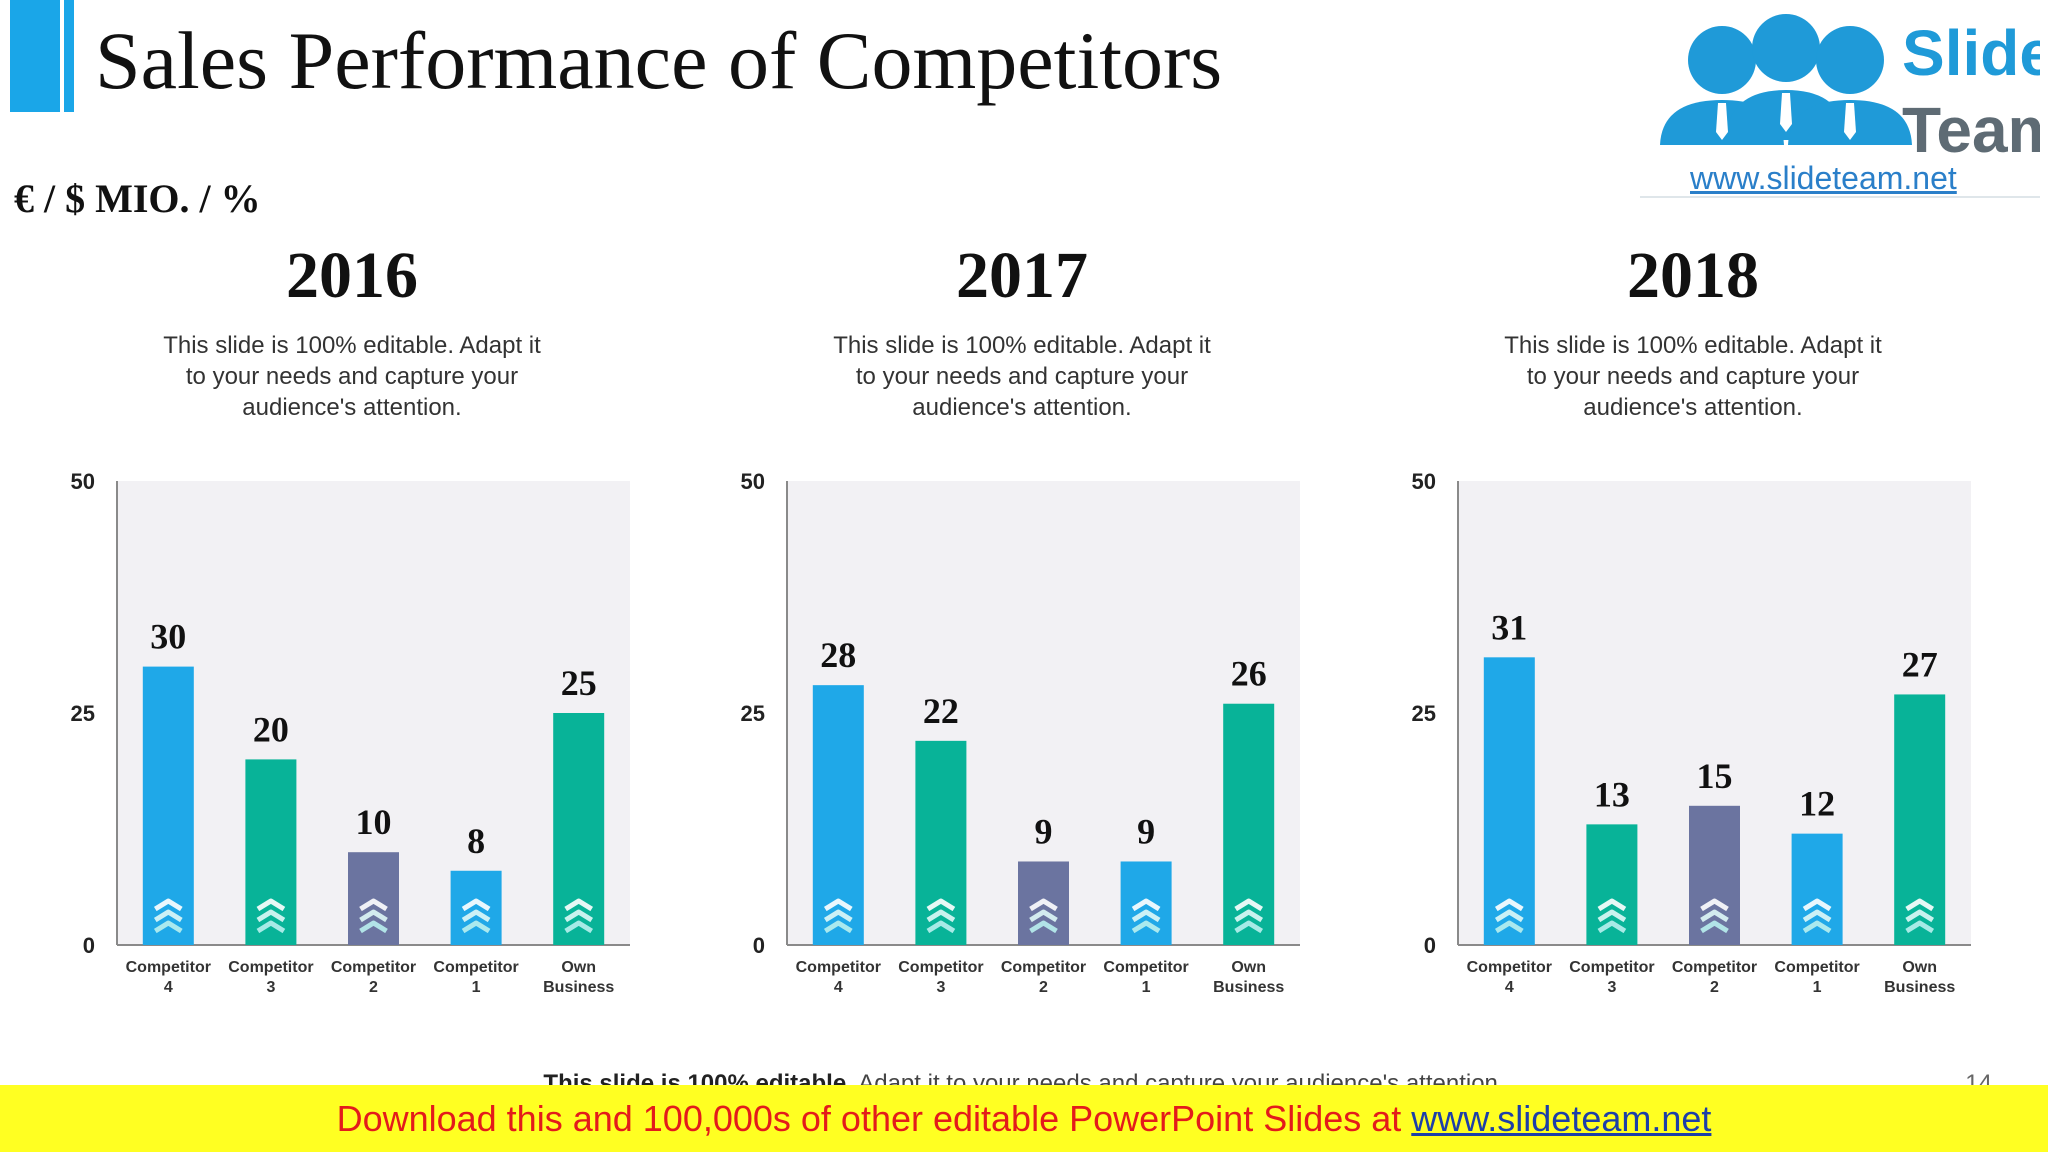  I want to click on data-label: 22, so click(941, 711).